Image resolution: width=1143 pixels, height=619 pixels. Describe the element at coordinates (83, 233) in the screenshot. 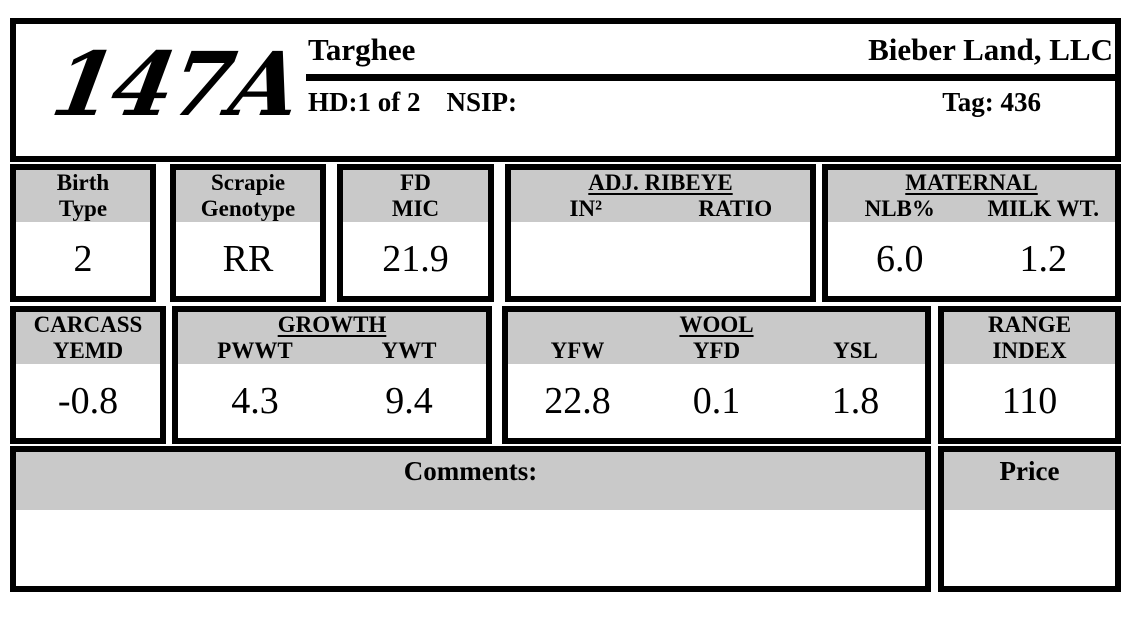

I see `birth-type-box: Birth Type 2` at that location.